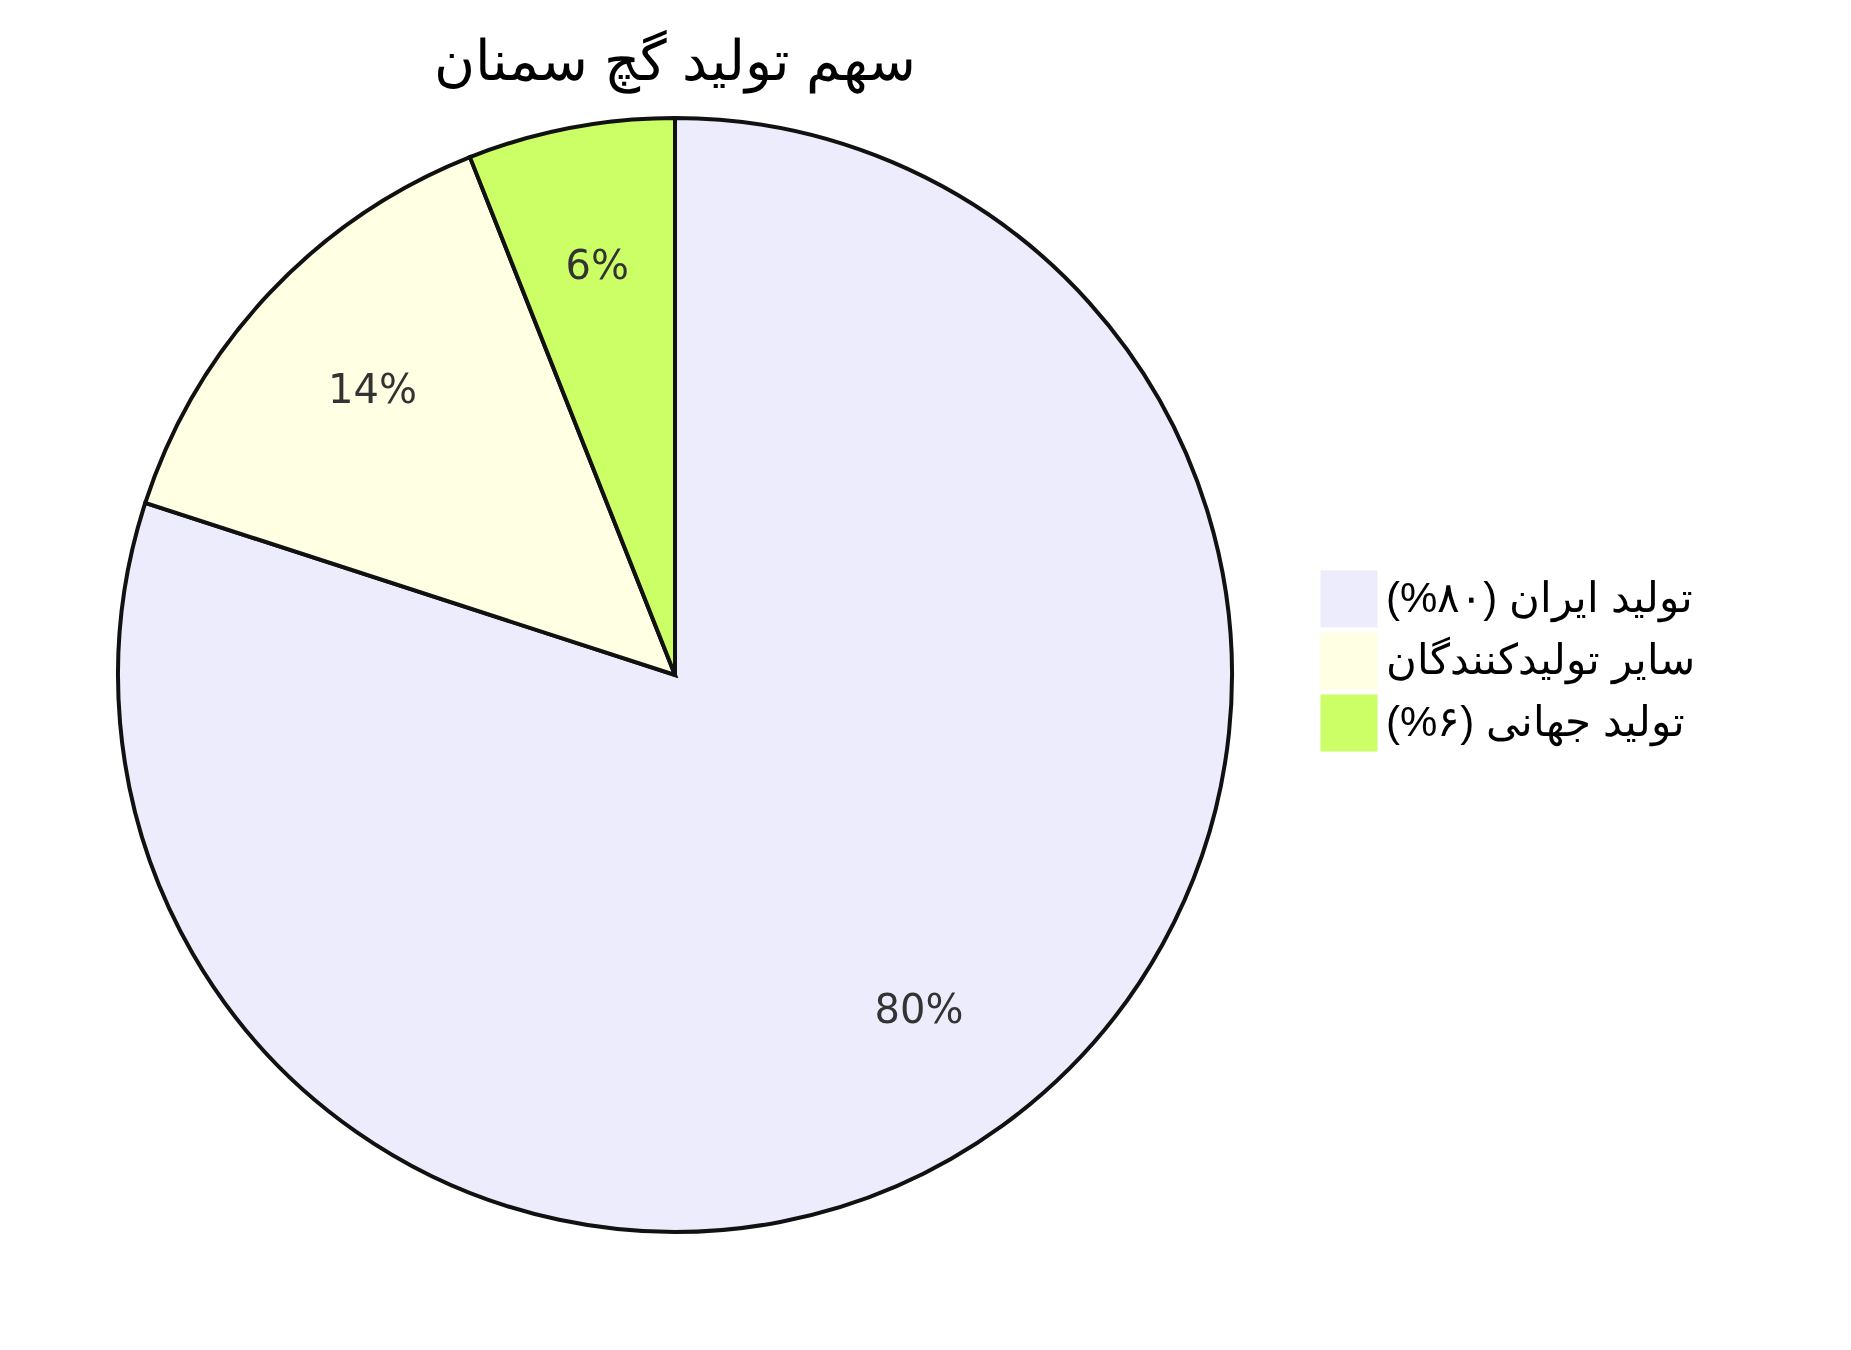 The height and width of the screenshot is (1350, 1851). Describe the element at coordinates (919, 1008) in the screenshot. I see `data-label: 80%` at that location.